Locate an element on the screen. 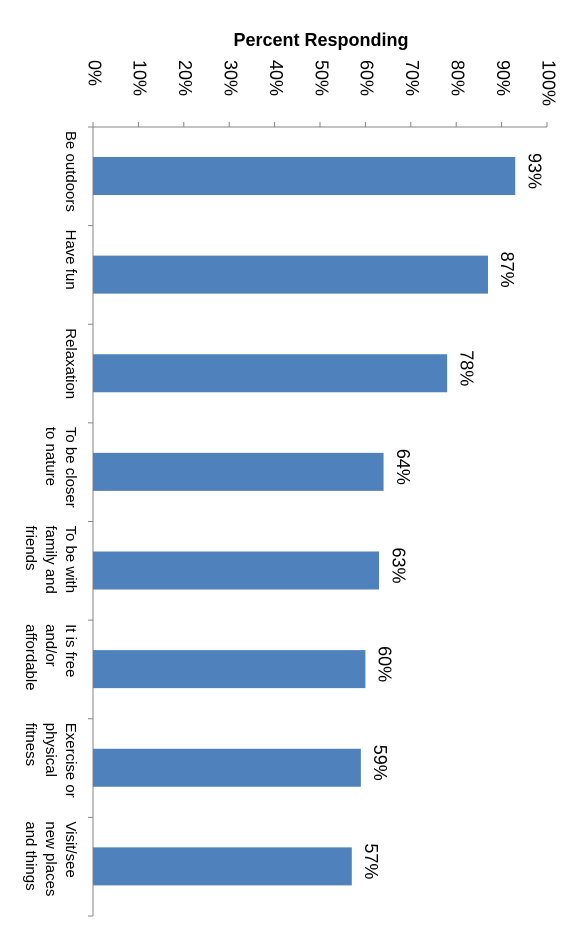 This screenshot has height=938, width=572. category-label: Visit/see is located at coordinates (70, 849).